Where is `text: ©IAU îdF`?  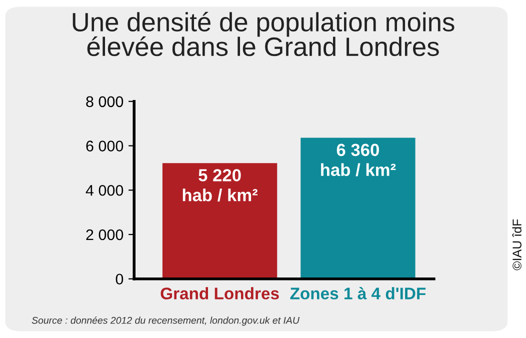 text: ©IAU îdF is located at coordinates (517, 244).